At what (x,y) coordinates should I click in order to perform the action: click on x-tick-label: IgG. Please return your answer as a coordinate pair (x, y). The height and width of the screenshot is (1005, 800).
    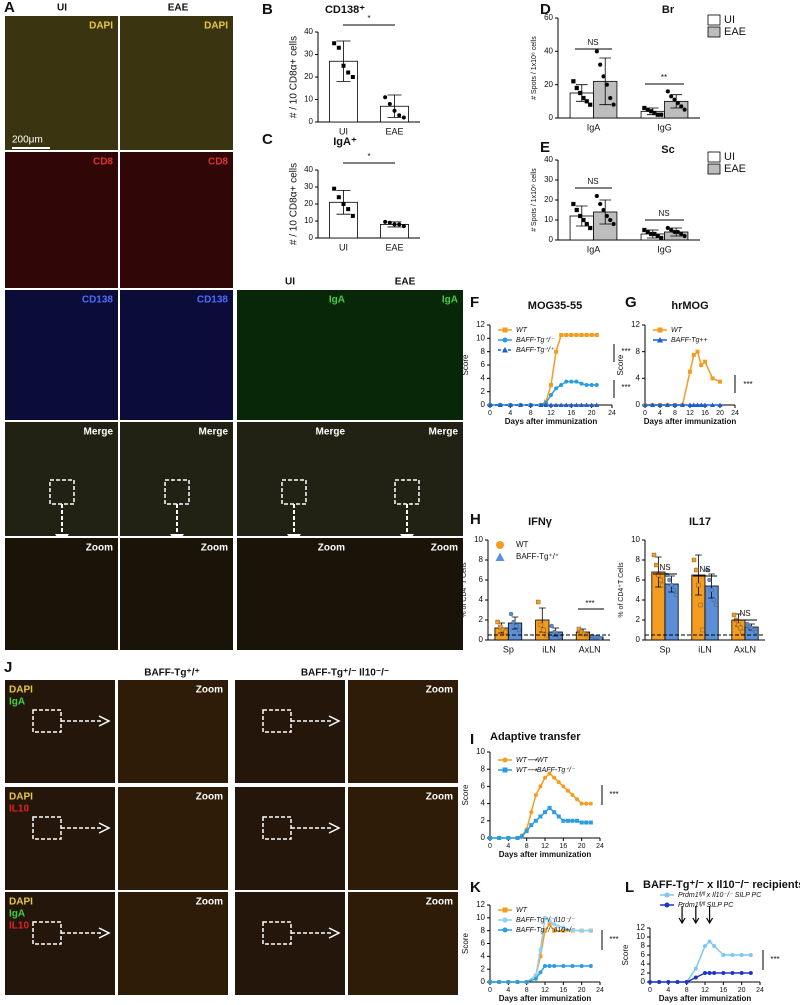
    Looking at the image, I should click on (664, 127).